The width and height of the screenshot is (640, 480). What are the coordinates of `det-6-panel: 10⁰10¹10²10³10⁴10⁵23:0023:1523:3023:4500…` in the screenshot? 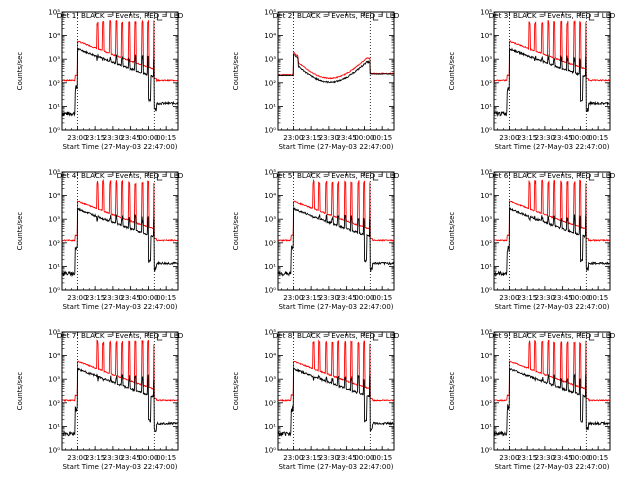 It's located at (532, 240).